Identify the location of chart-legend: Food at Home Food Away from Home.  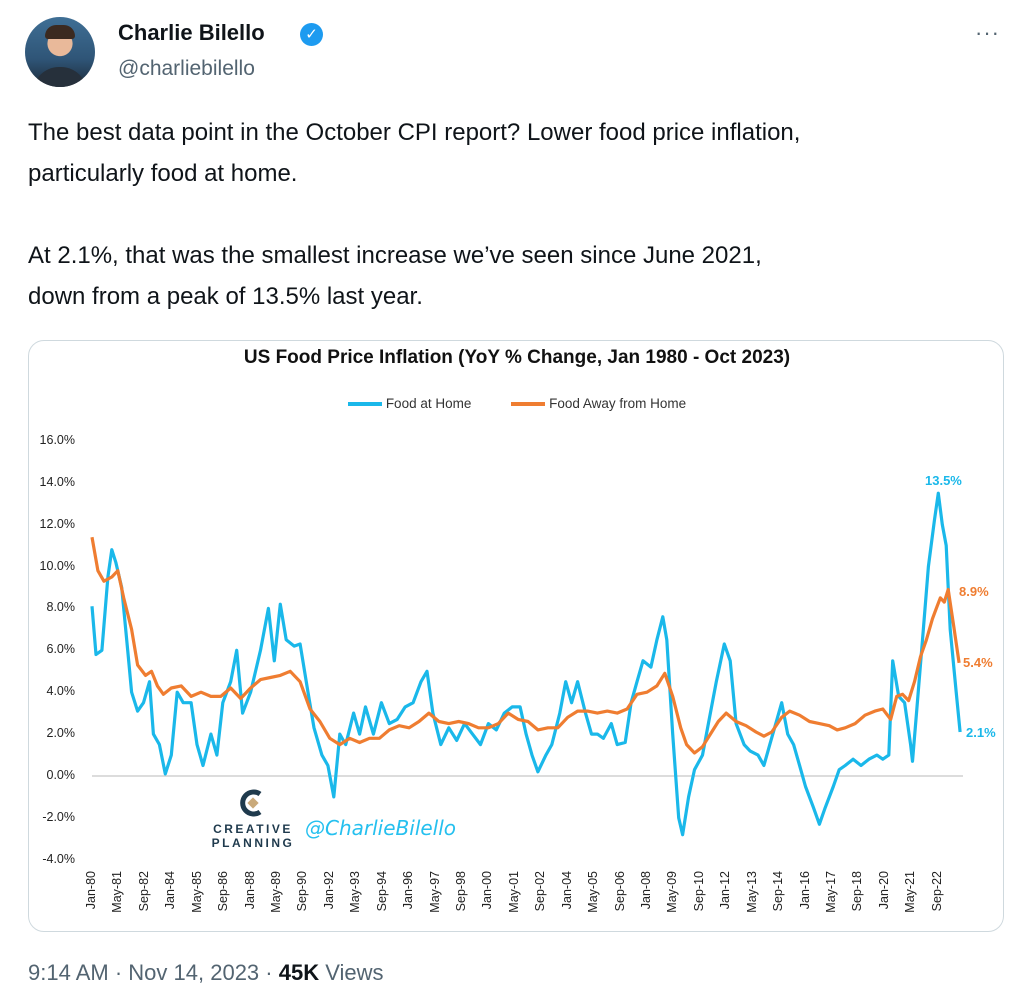
(516, 403).